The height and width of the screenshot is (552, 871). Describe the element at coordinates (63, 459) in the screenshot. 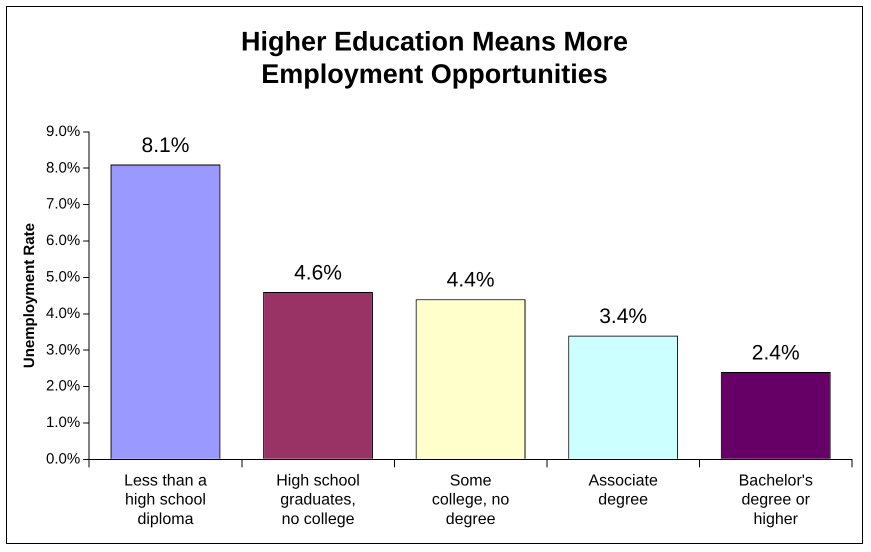

I see `y-tick-label: 0.0%` at that location.